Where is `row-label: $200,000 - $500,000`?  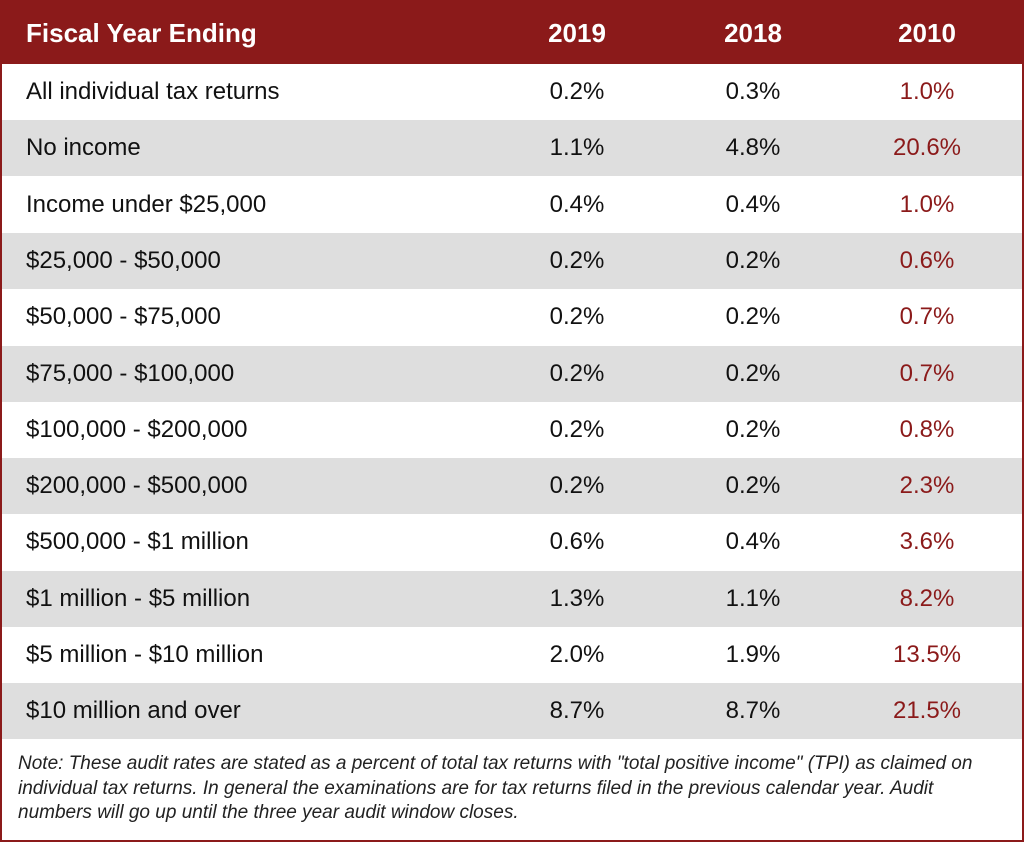
row-label: $200,000 - $500,000 is located at coordinates (137, 486).